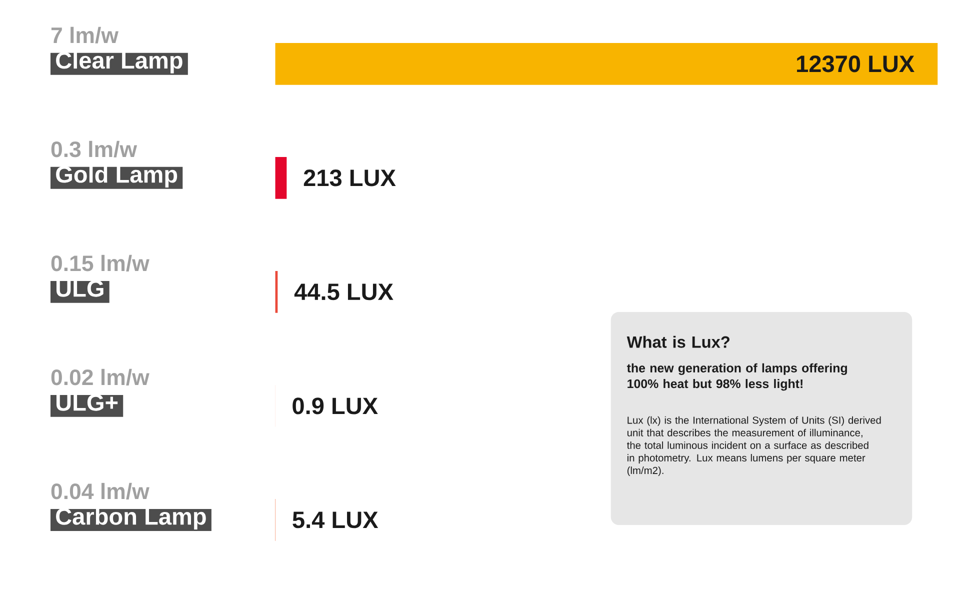 The image size is (970, 589). What do you see at coordinates (85, 35) in the screenshot?
I see `text: 7 lm/w` at bounding box center [85, 35].